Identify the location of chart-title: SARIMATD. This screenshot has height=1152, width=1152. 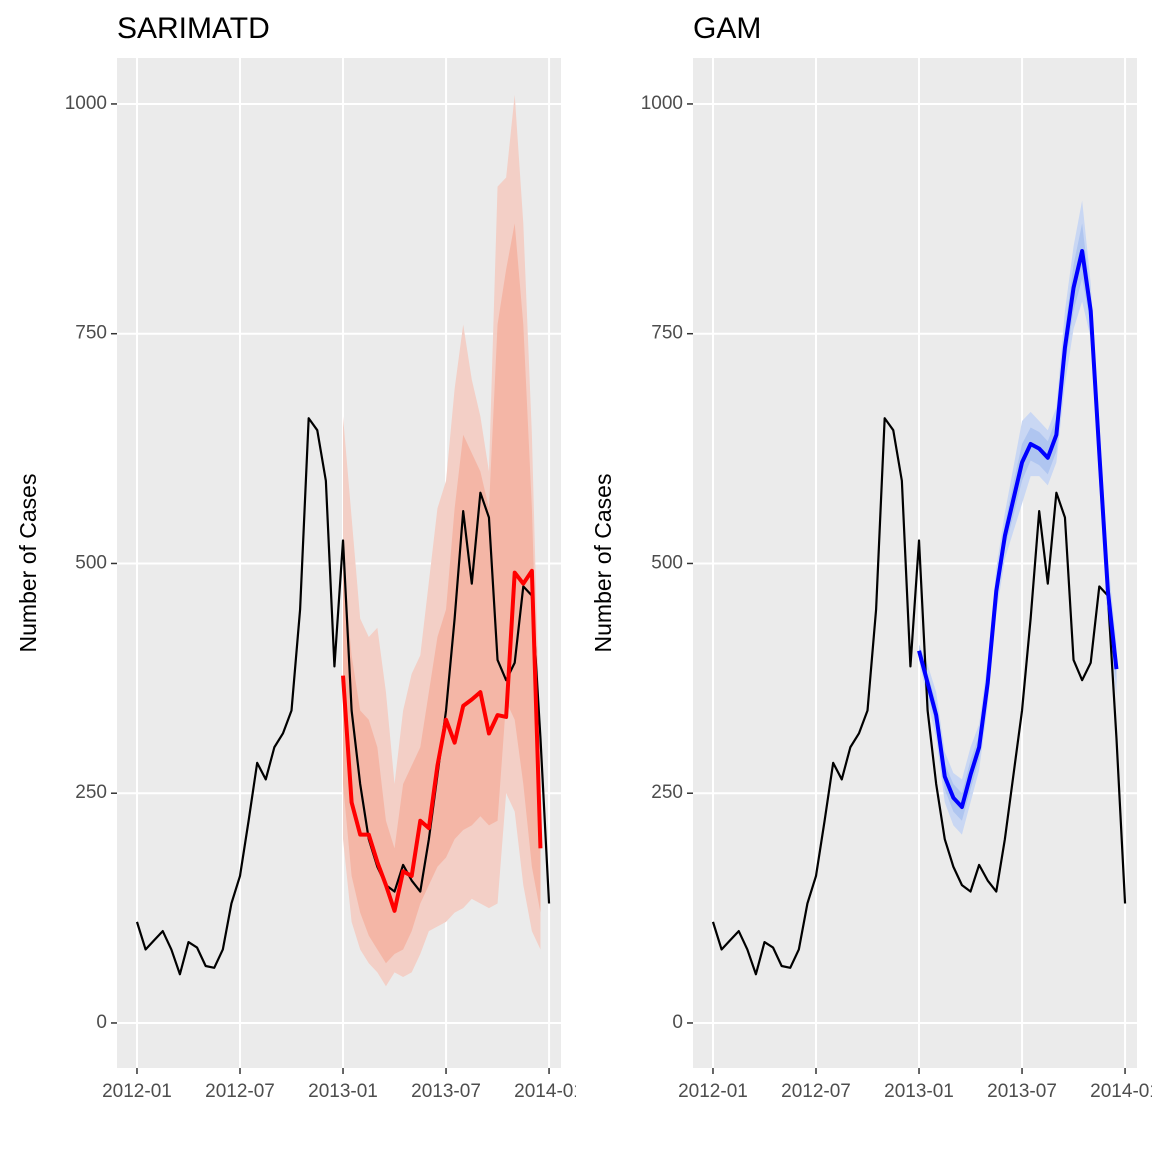
(193, 28).